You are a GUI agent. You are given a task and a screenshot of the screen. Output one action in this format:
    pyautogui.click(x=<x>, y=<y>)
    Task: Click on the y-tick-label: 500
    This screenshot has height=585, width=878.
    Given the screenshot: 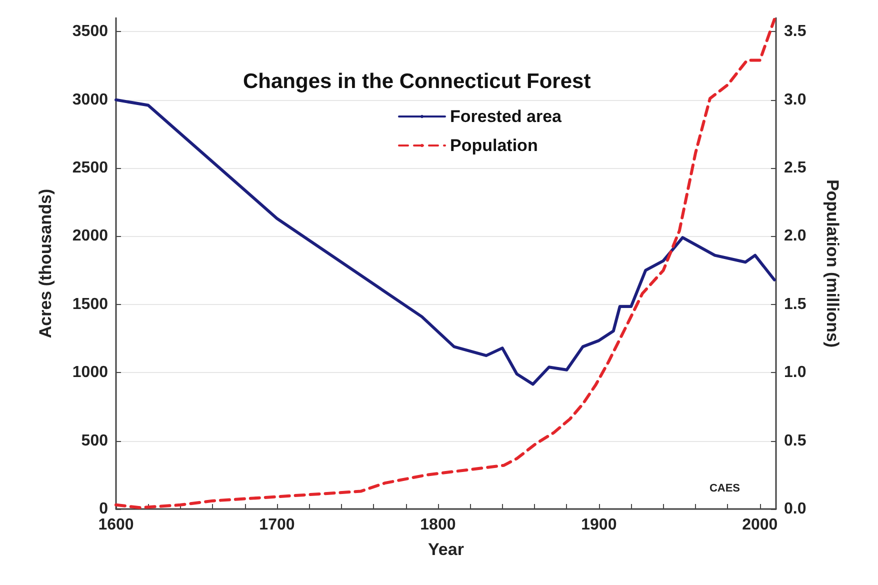 What is the action you would take?
    pyautogui.click(x=94, y=441)
    